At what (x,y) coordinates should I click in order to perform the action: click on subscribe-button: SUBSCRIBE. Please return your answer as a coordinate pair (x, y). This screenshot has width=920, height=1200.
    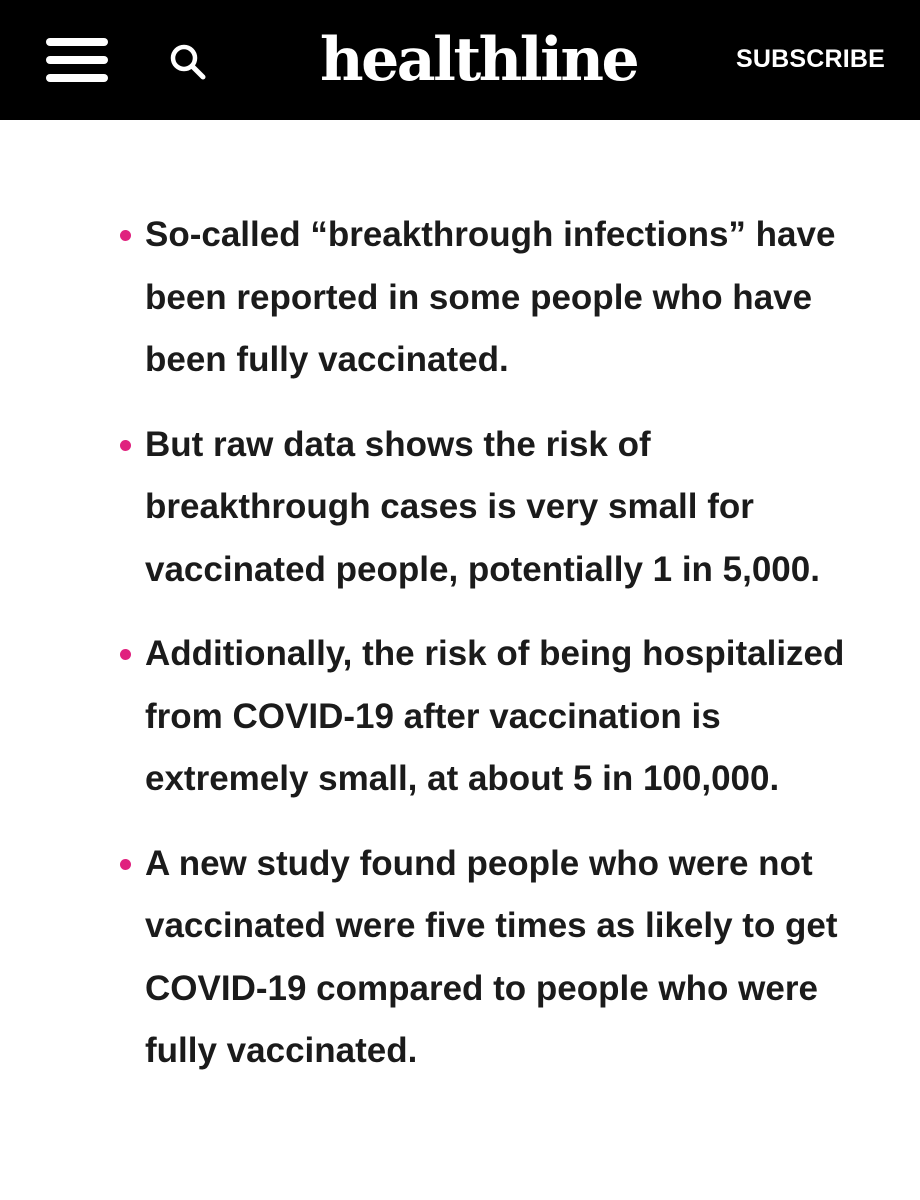
    Looking at the image, I should click on (811, 59).